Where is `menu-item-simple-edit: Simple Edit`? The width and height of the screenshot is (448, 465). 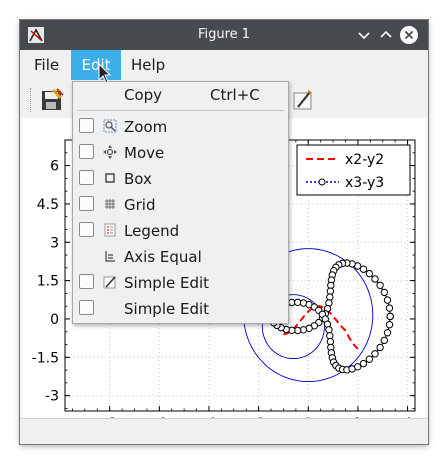 menu-item-simple-edit: Simple Edit is located at coordinates (180, 283).